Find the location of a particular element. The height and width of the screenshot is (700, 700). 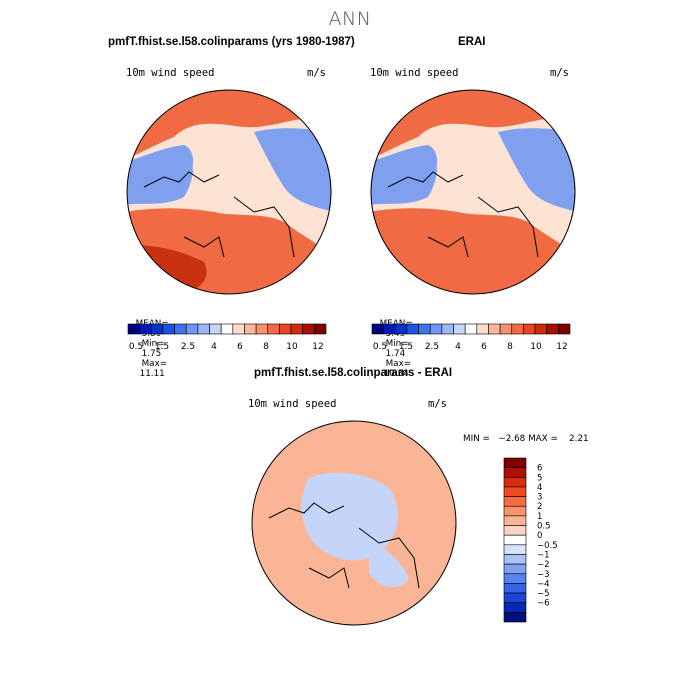

diff-panel-map-border is located at coordinates (354, 523).